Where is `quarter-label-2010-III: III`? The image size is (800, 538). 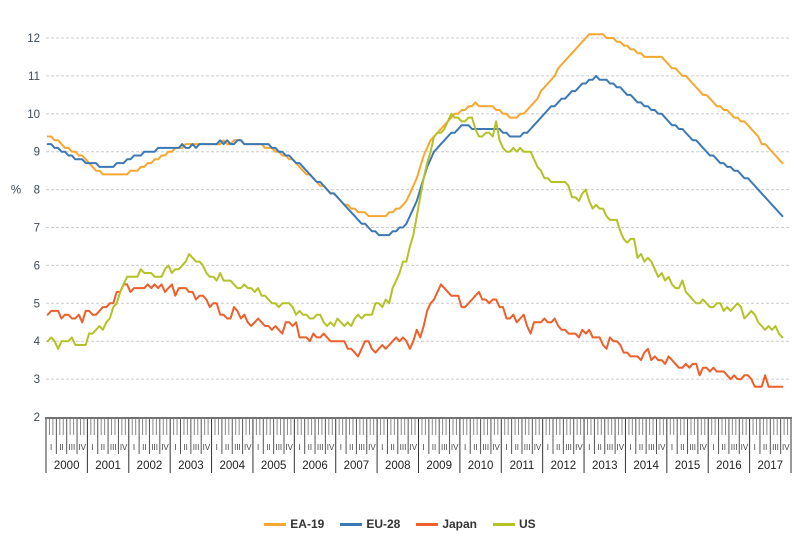
quarter-label-2010-III: III is located at coordinates (485, 447).